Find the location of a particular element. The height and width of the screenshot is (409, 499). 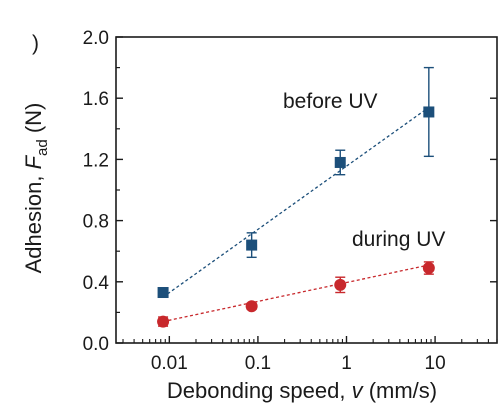

series-label-during-uv: during UV is located at coordinates (398, 239).